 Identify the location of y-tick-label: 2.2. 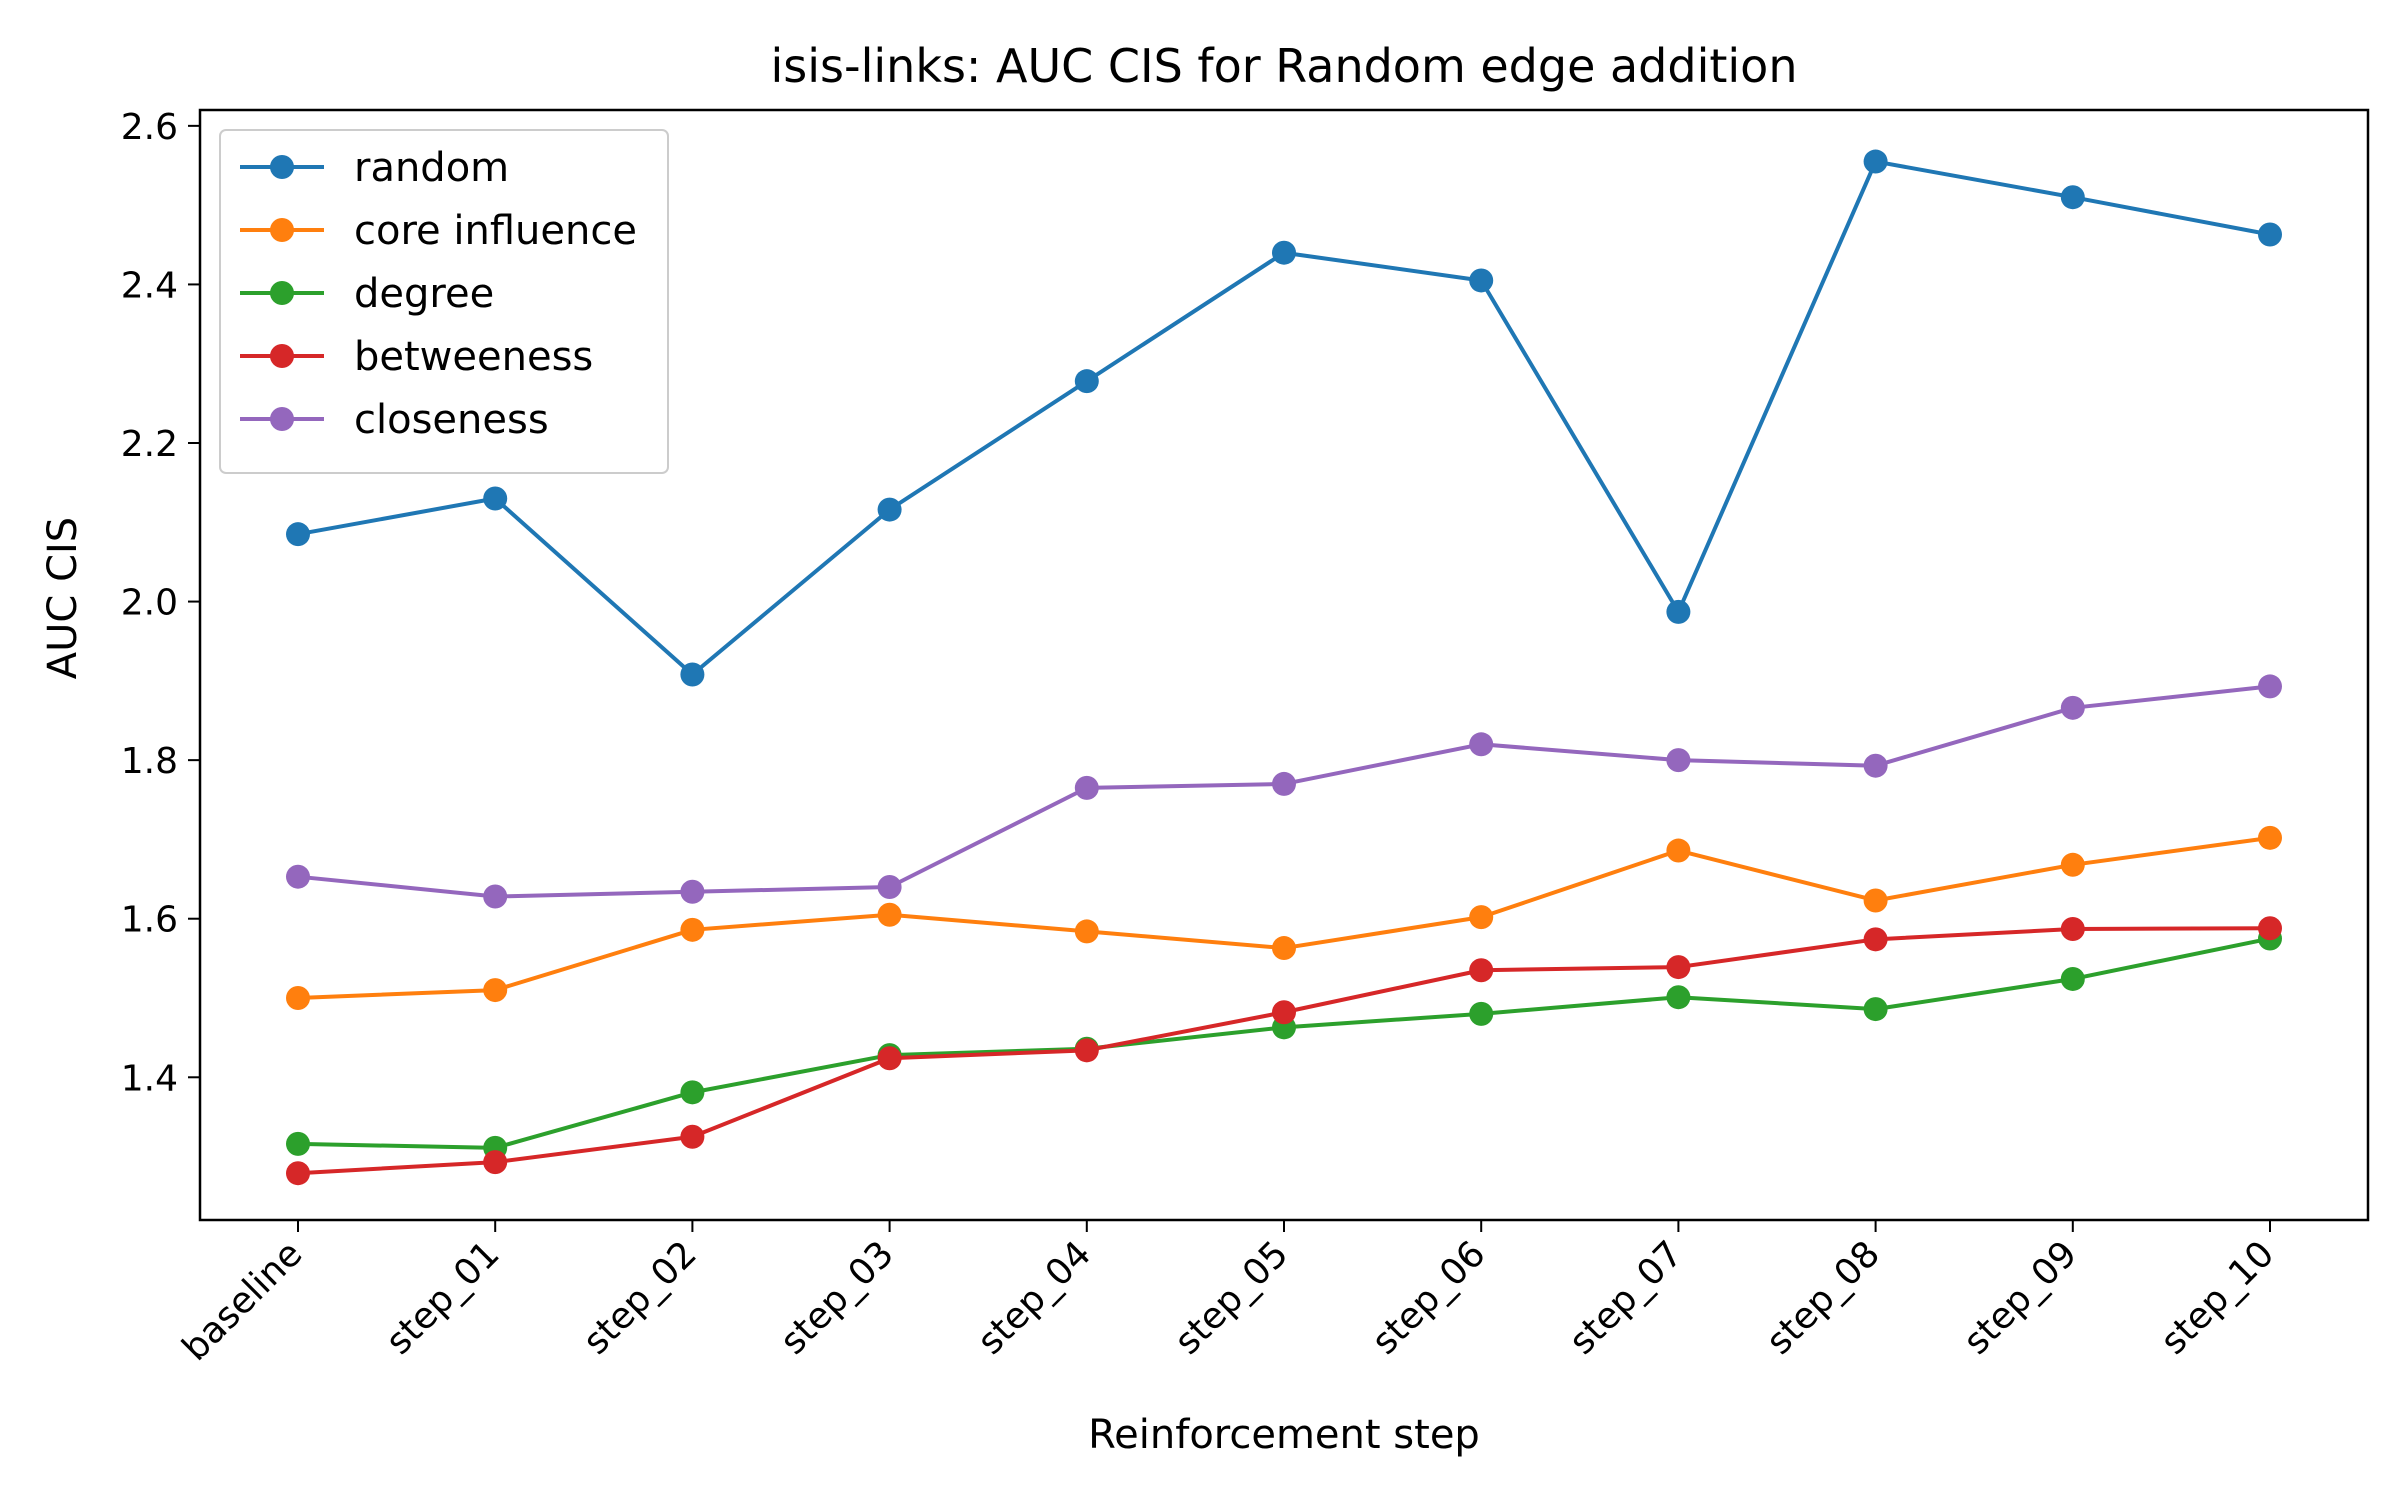
(149, 444).